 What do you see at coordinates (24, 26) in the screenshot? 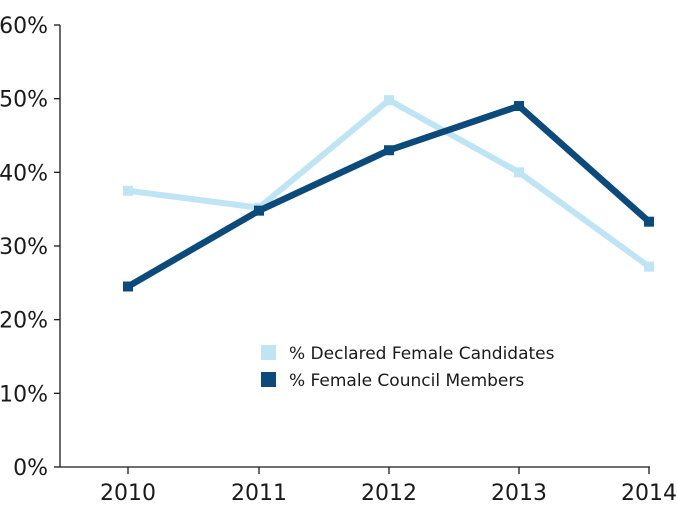
I see `y-tick-label: 60%` at bounding box center [24, 26].